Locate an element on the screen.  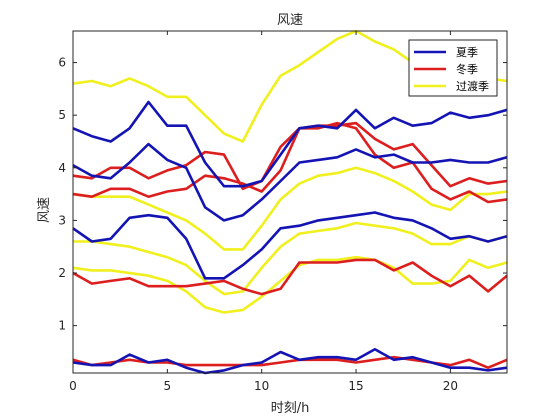
chart-title: 风速 is located at coordinates (290, 20).